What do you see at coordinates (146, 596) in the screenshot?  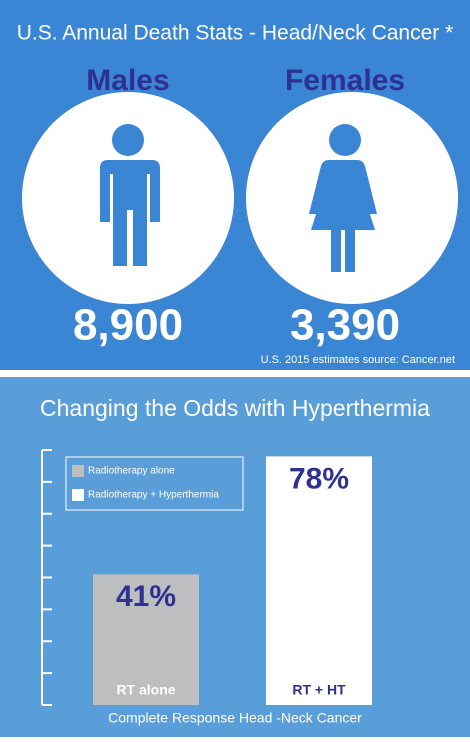 I see `value-label: 41%` at bounding box center [146, 596].